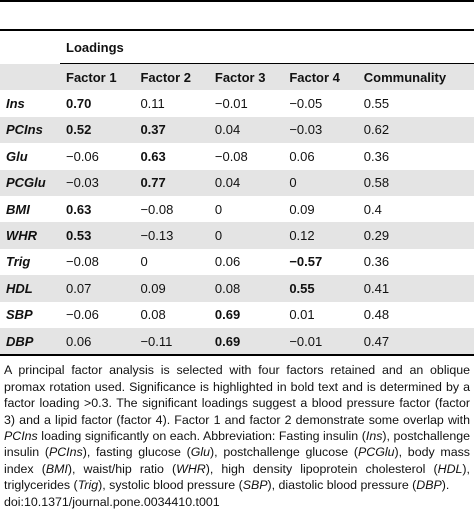 The width and height of the screenshot is (474, 524). Describe the element at coordinates (376, 130) in the screenshot. I see `cell: 0.62` at that location.